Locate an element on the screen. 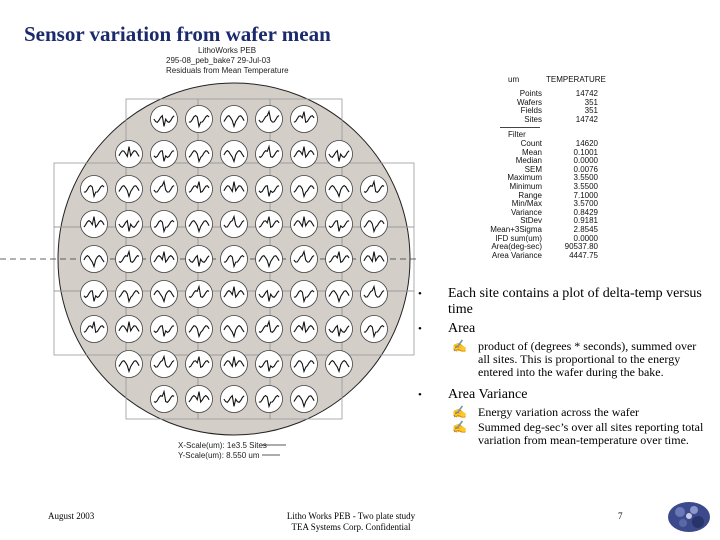 The image size is (720, 540). stat-row: Points 14742 is located at coordinates (539, 94).